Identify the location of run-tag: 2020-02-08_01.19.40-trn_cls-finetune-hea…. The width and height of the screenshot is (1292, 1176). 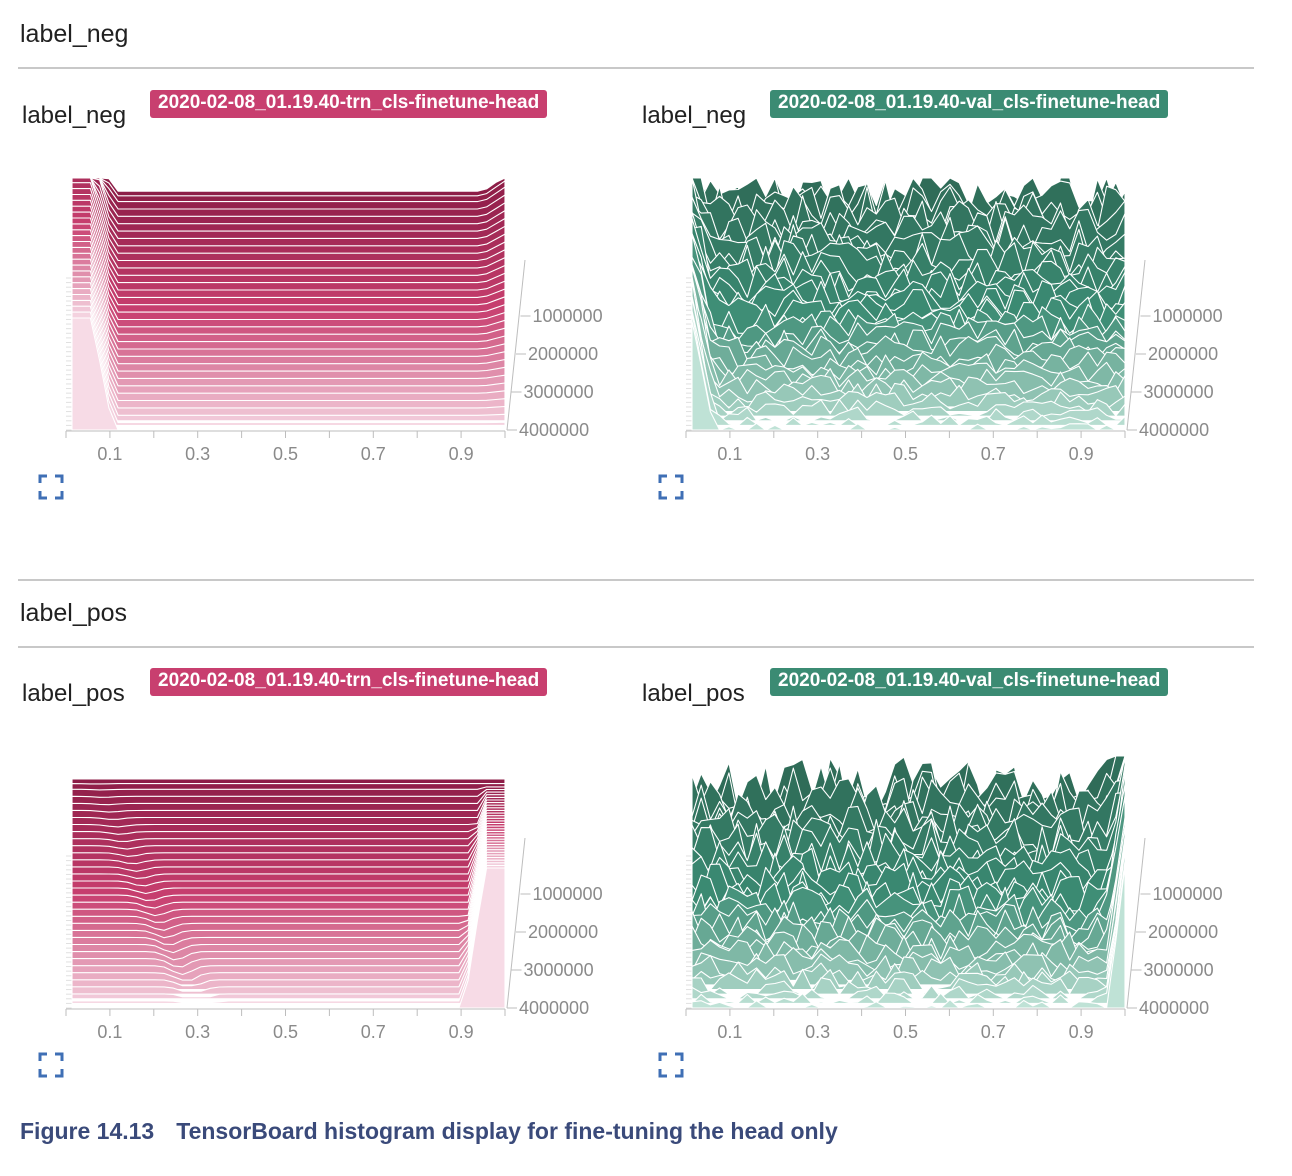
(349, 682).